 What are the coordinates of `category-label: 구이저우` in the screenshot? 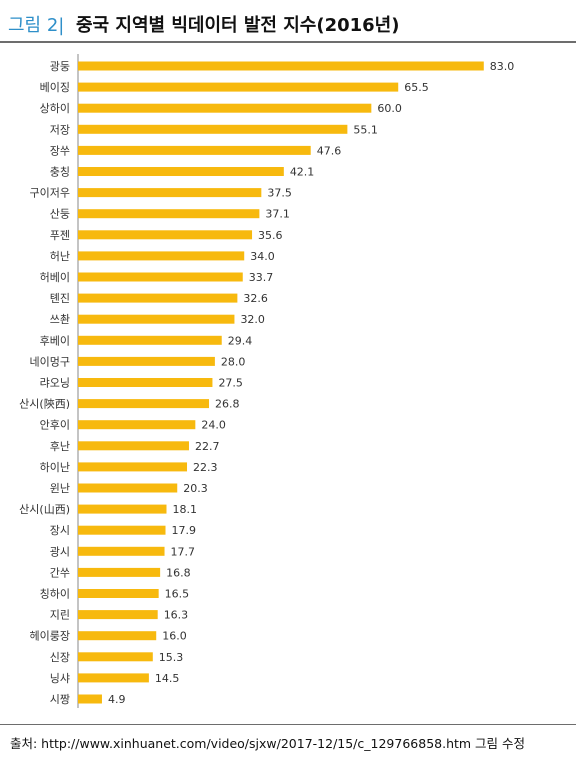 It's located at (50, 193).